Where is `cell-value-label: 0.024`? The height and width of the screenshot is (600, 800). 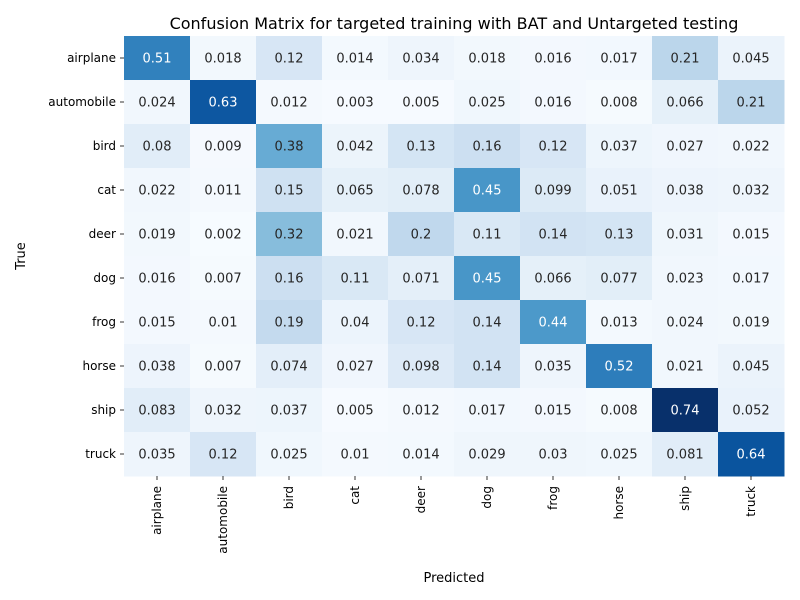 cell-value-label: 0.024 is located at coordinates (156, 103).